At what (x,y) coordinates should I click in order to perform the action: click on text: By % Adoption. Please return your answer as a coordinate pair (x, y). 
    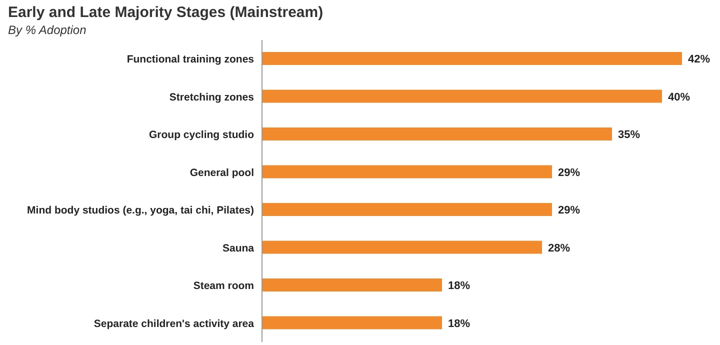
    Looking at the image, I should click on (47, 30).